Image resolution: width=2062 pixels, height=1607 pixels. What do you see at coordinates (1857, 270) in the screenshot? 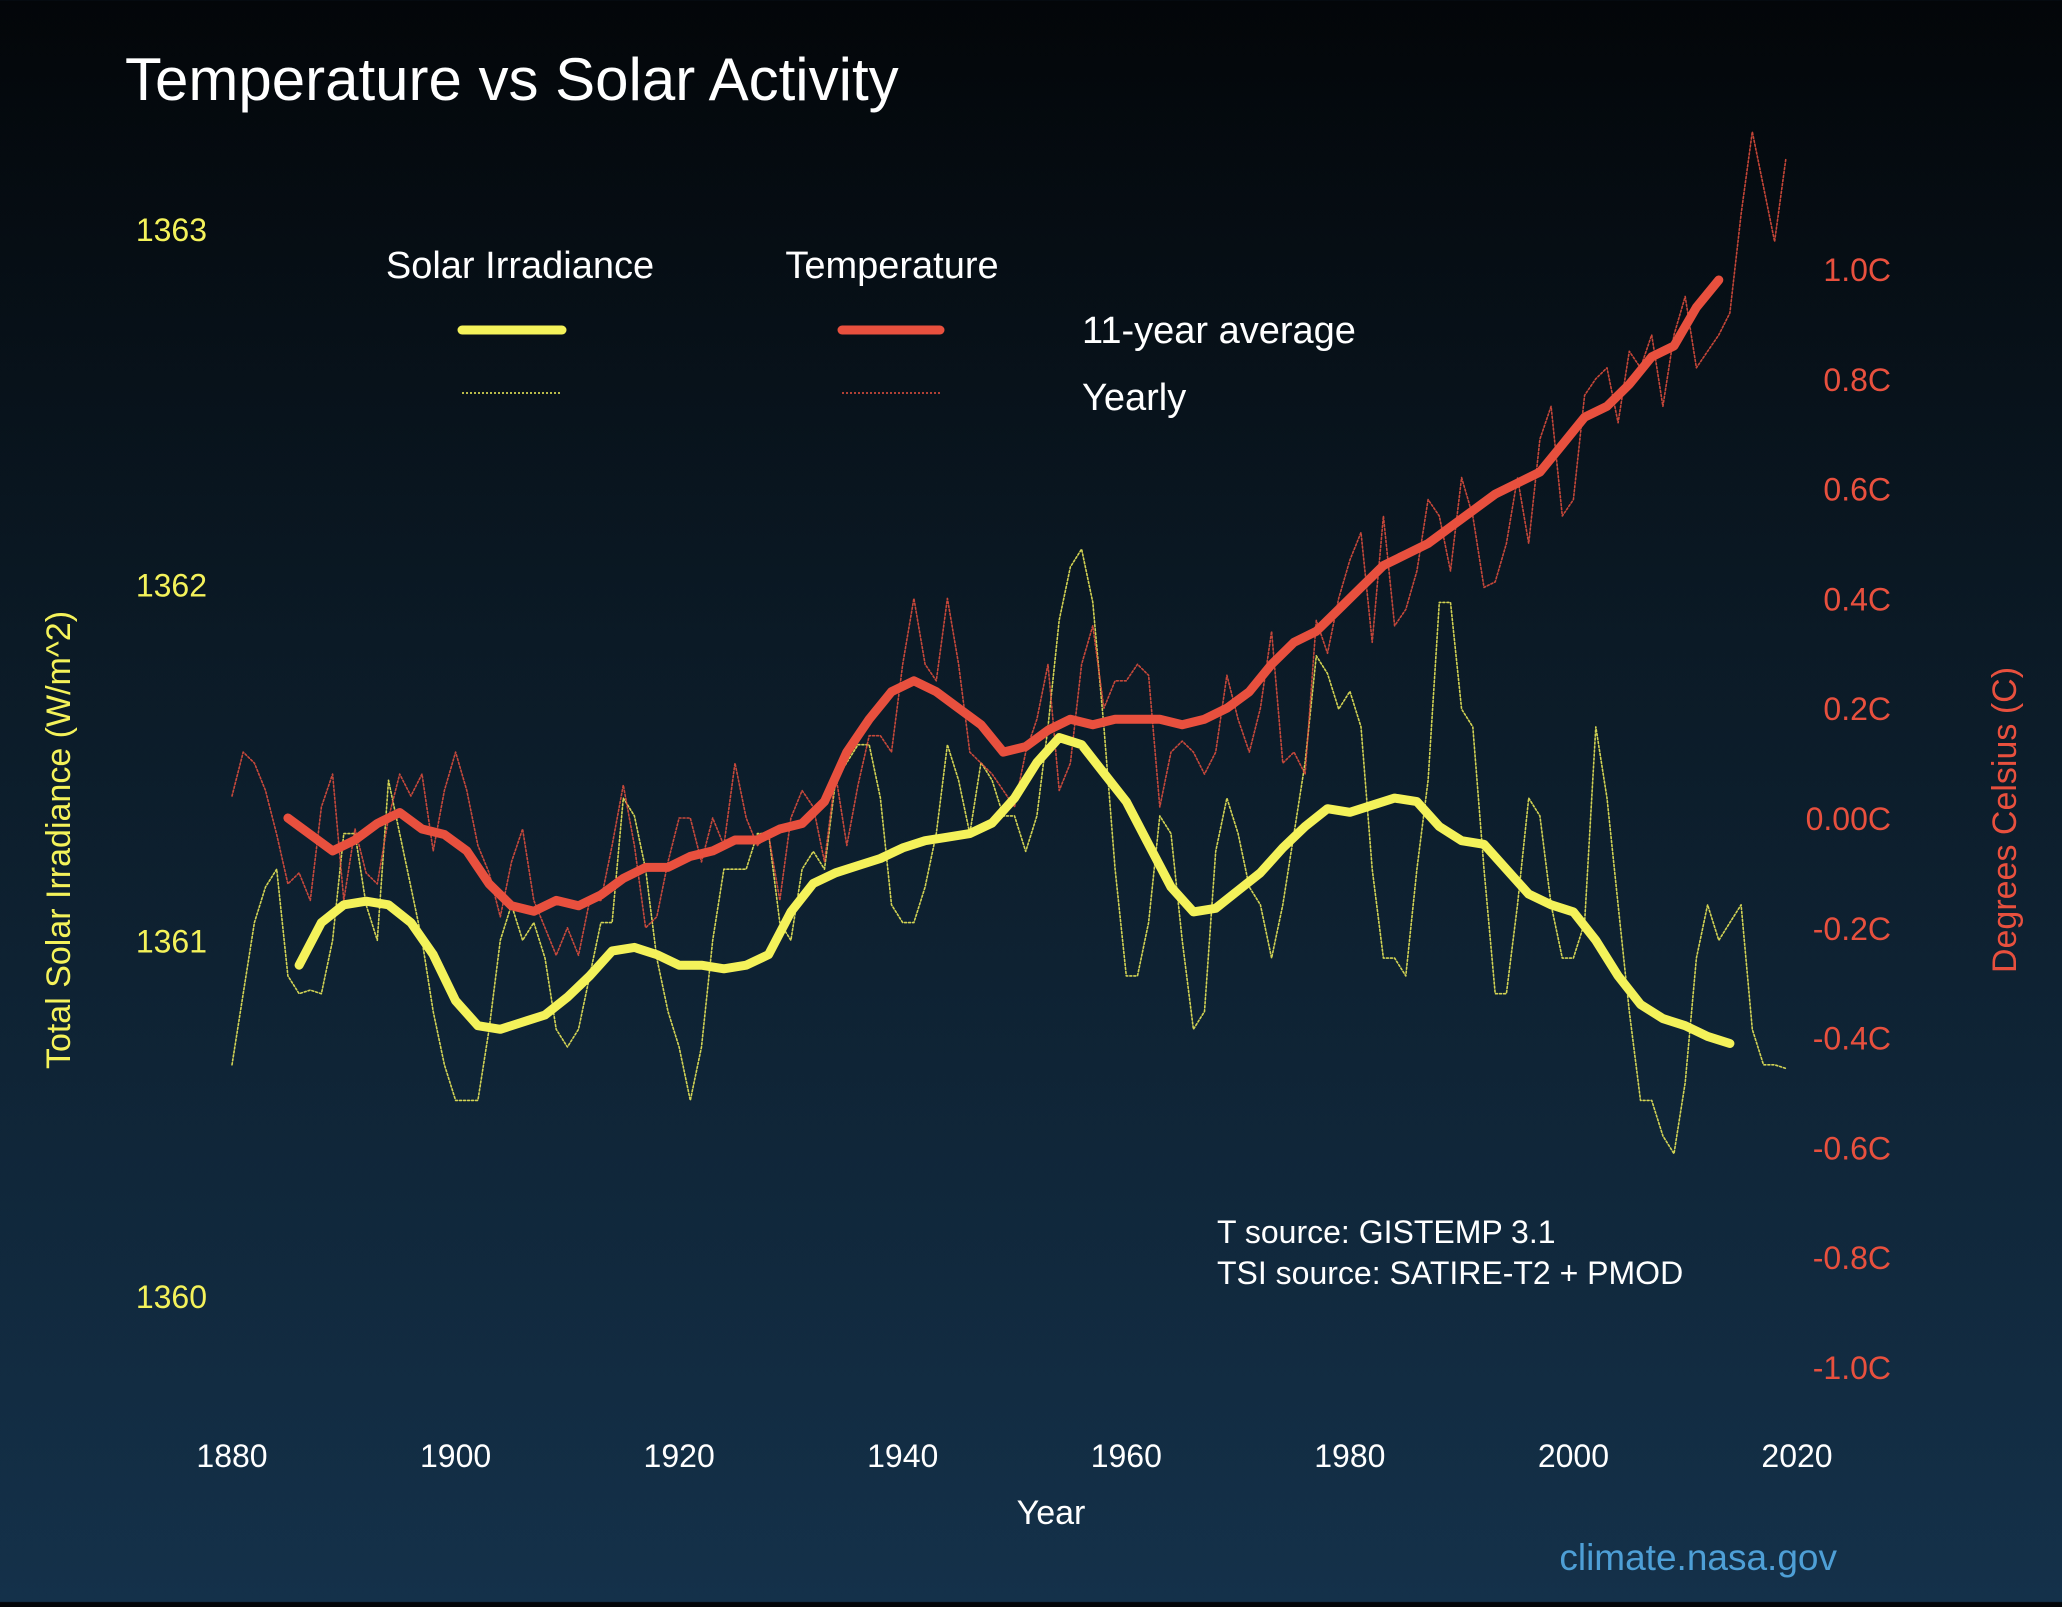
I see `right-tick-label: 1.0C` at bounding box center [1857, 270].